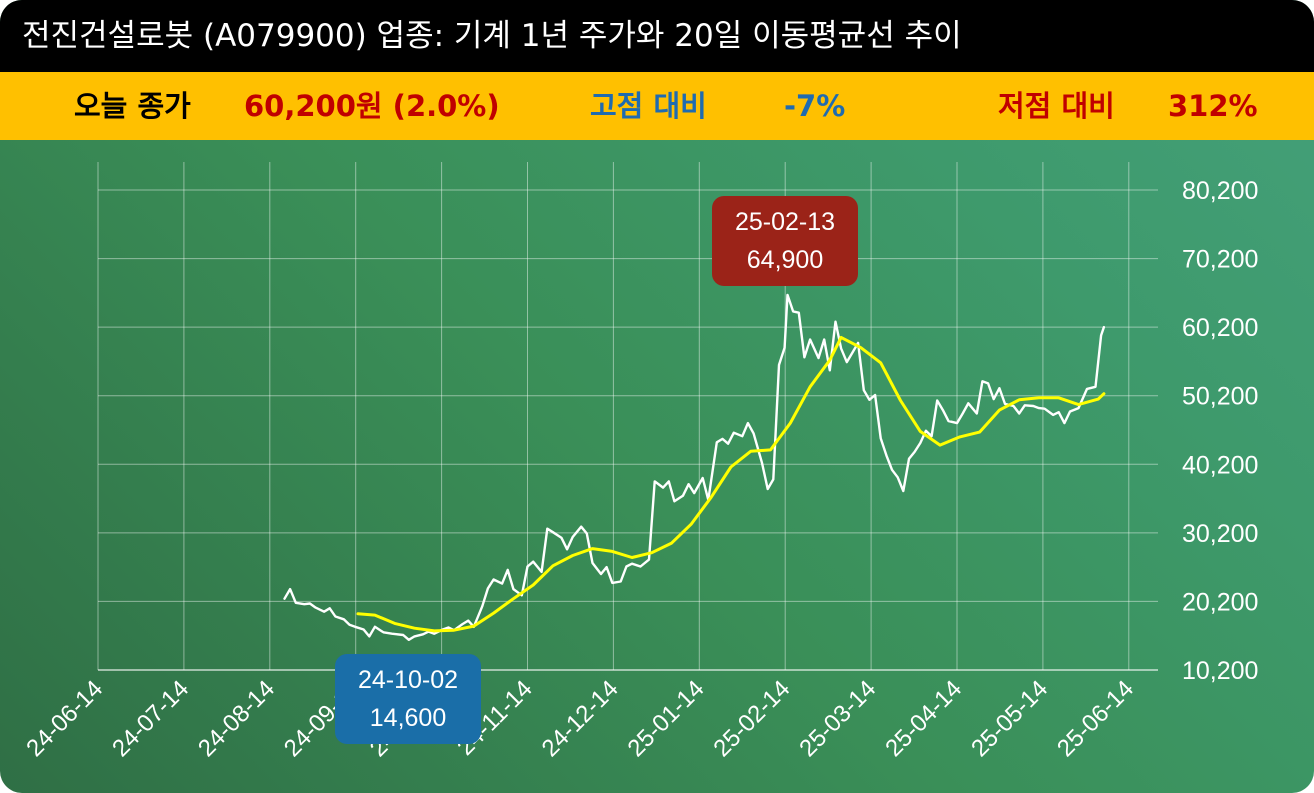 The width and height of the screenshot is (1314, 793). Describe the element at coordinates (1095, 718) in the screenshot. I see `x-tick-label: 25-06-14` at that location.